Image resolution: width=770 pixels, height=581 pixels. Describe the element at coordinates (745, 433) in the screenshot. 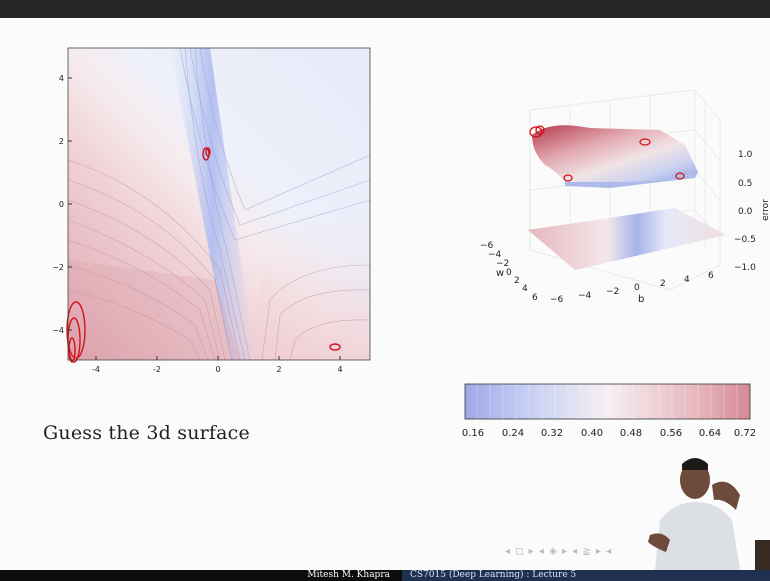

I see `colorbar-tick: 0.72` at that location.